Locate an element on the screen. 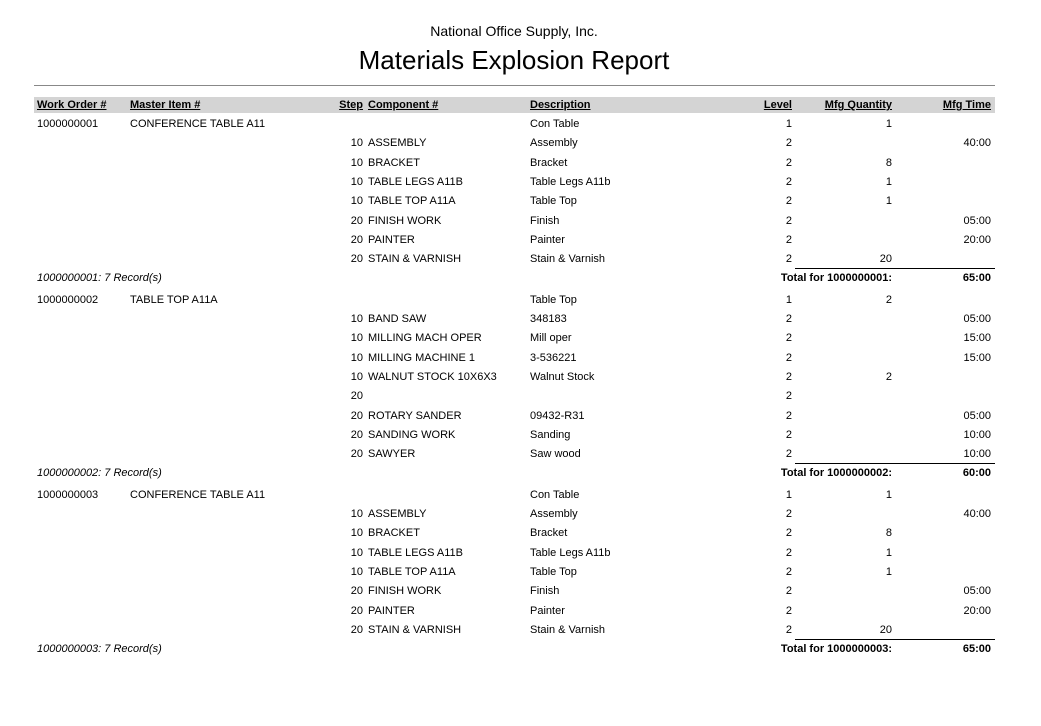 The height and width of the screenshot is (726, 1041). line-component: PAINTER is located at coordinates (391, 239).